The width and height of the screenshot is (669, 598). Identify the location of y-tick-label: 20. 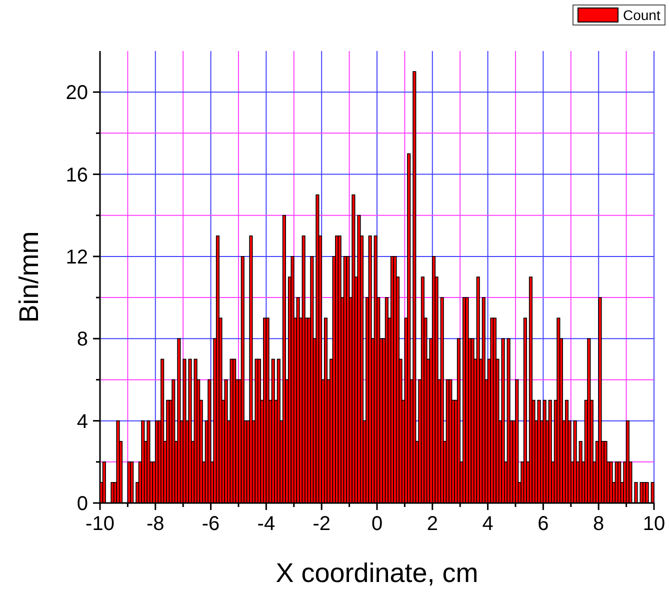
(77, 93).